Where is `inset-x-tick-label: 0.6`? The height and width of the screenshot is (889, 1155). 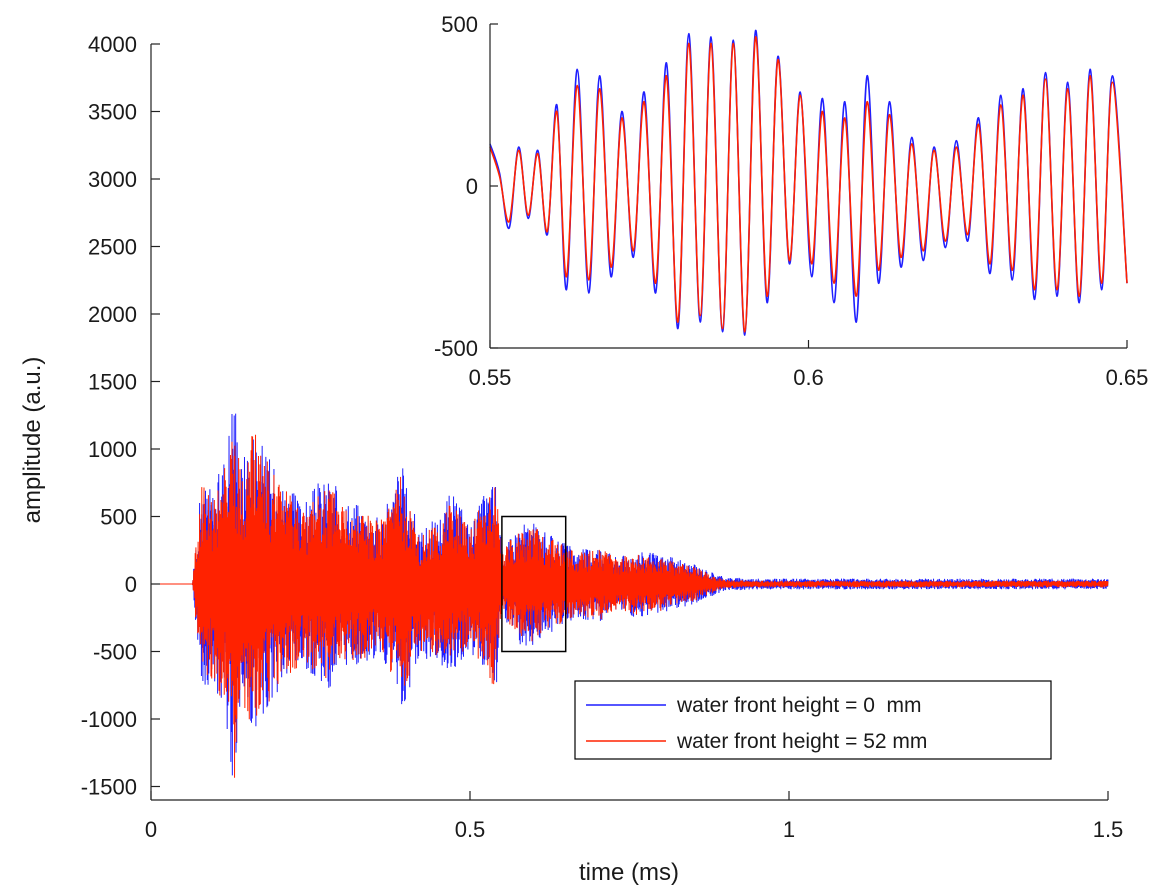
inset-x-tick-label: 0.6 is located at coordinates (808, 377).